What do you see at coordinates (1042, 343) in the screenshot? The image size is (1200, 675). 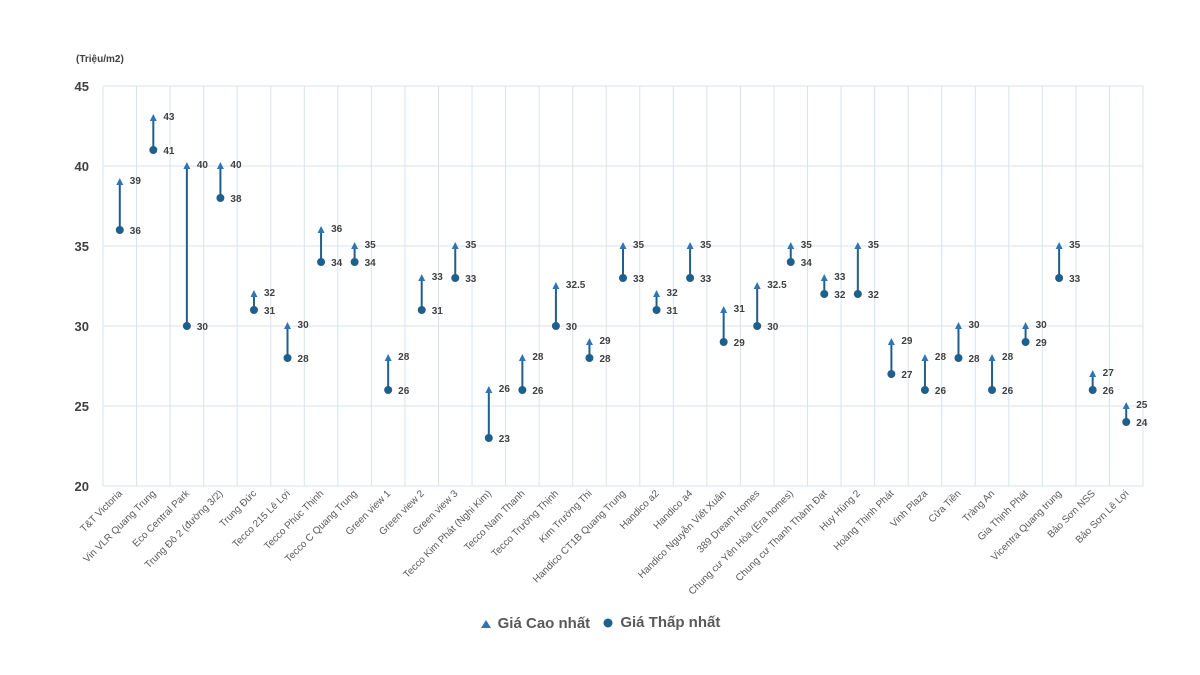 I see `low-value-label: 29` at bounding box center [1042, 343].